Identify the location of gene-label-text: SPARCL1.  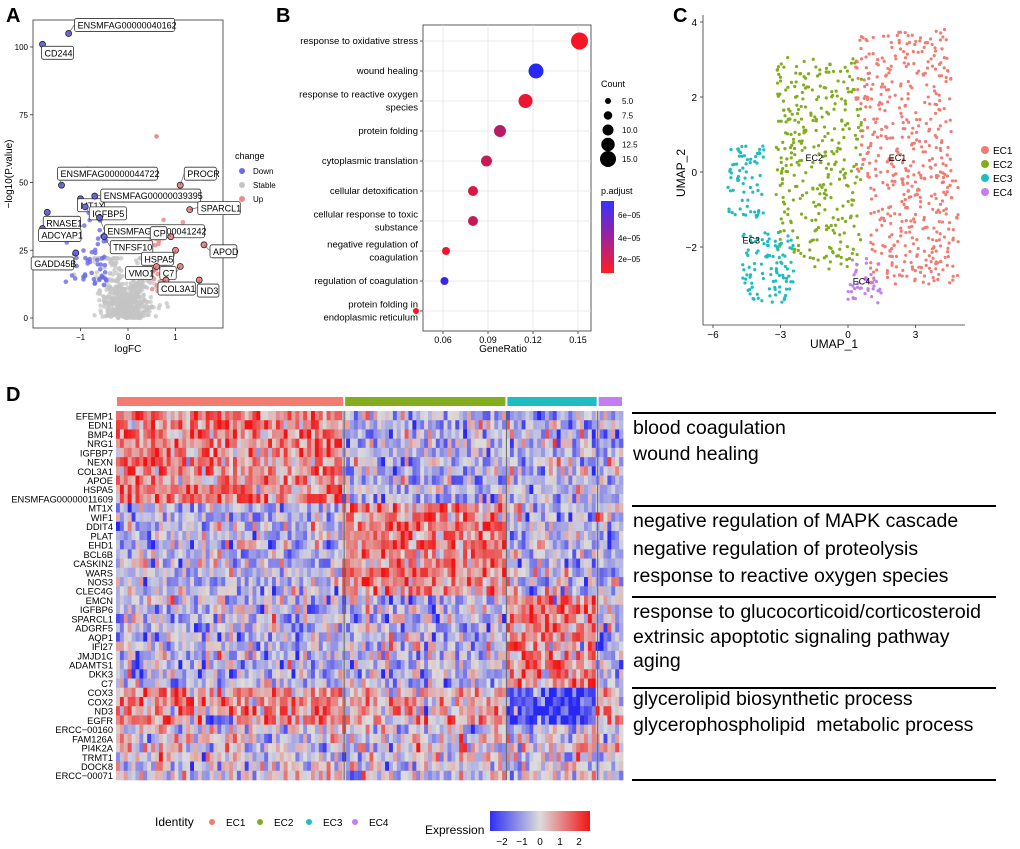
(221, 209).